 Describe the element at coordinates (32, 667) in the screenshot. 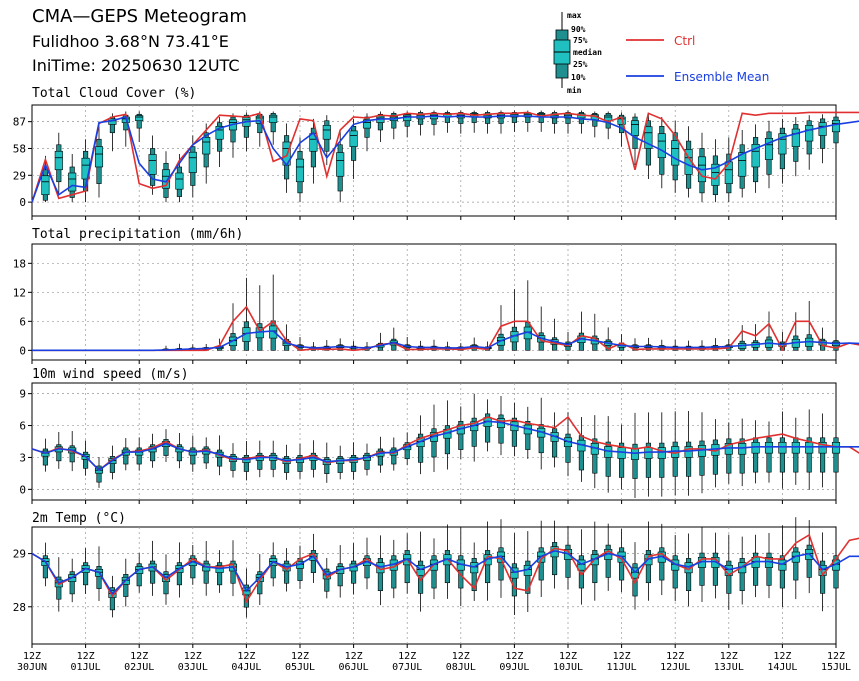

I see `xtick-label-date: 30JUN` at that location.